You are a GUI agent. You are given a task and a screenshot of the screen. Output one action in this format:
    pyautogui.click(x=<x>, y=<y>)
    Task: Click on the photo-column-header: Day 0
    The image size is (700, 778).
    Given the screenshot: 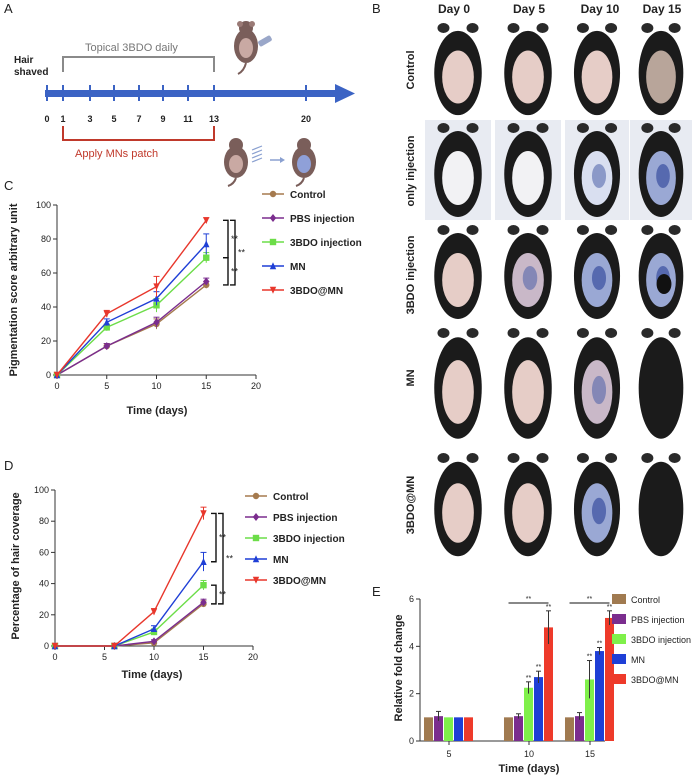 What is the action you would take?
    pyautogui.click(x=454, y=9)
    